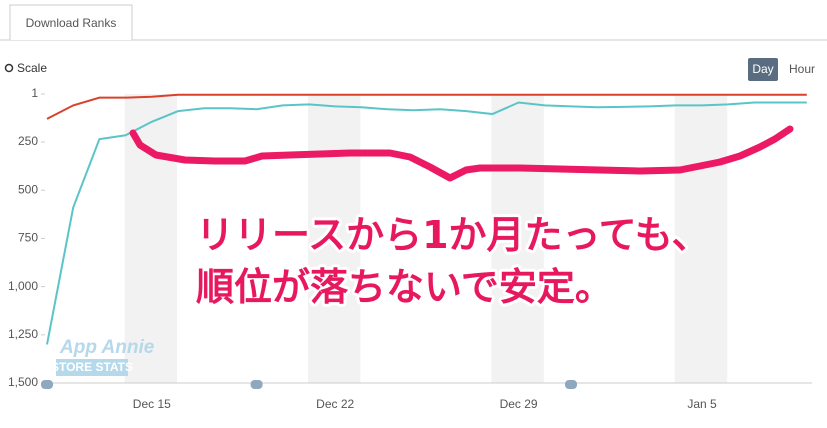 Image resolution: width=827 pixels, height=428 pixels. What do you see at coordinates (9, 68) in the screenshot?
I see `zoom-icon` at bounding box center [9, 68].